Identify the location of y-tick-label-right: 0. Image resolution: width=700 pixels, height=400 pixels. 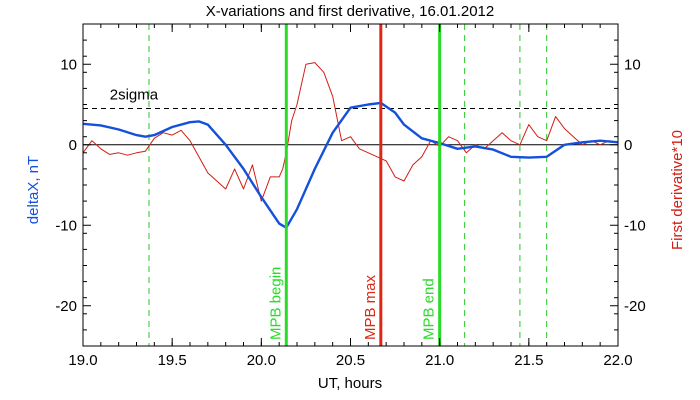
(628, 145).